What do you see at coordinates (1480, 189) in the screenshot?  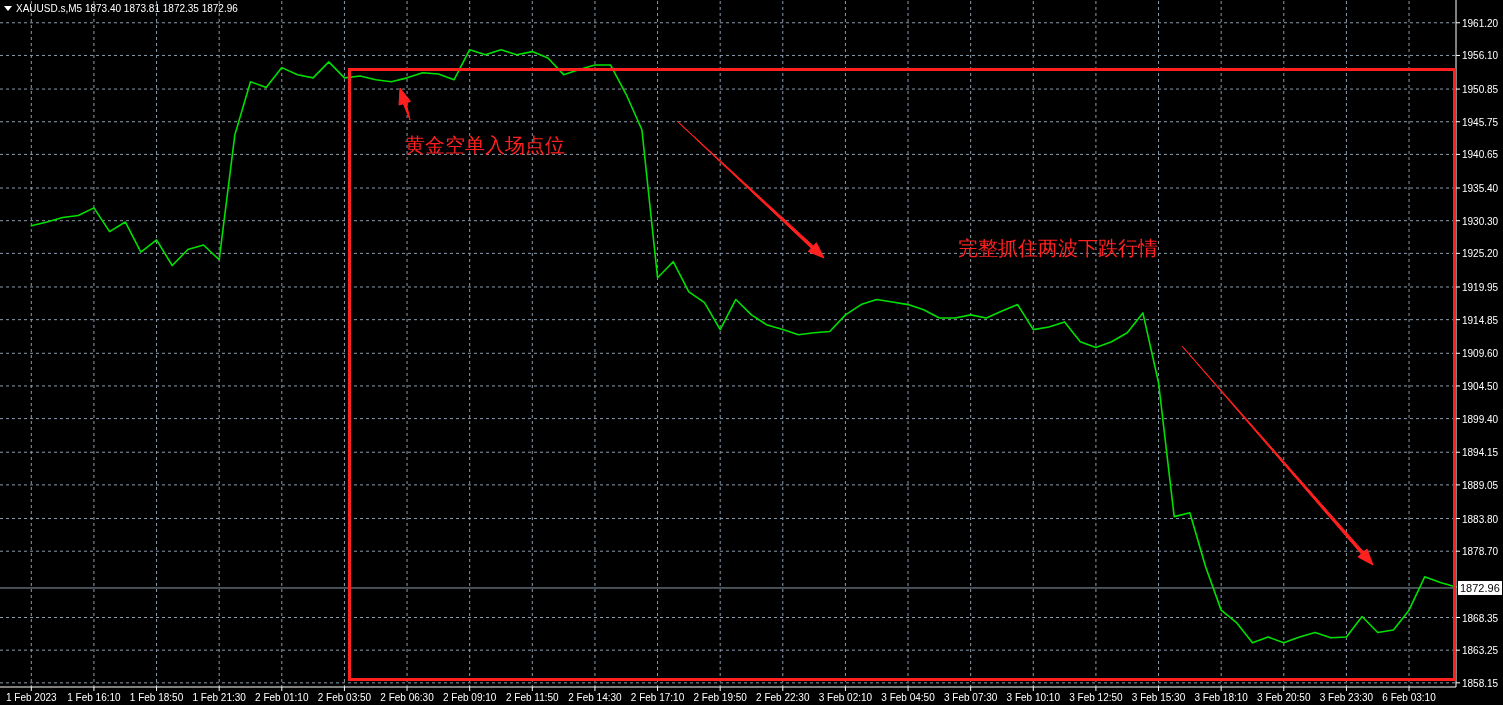 I see `y-tick-label: 1935.40` at bounding box center [1480, 189].